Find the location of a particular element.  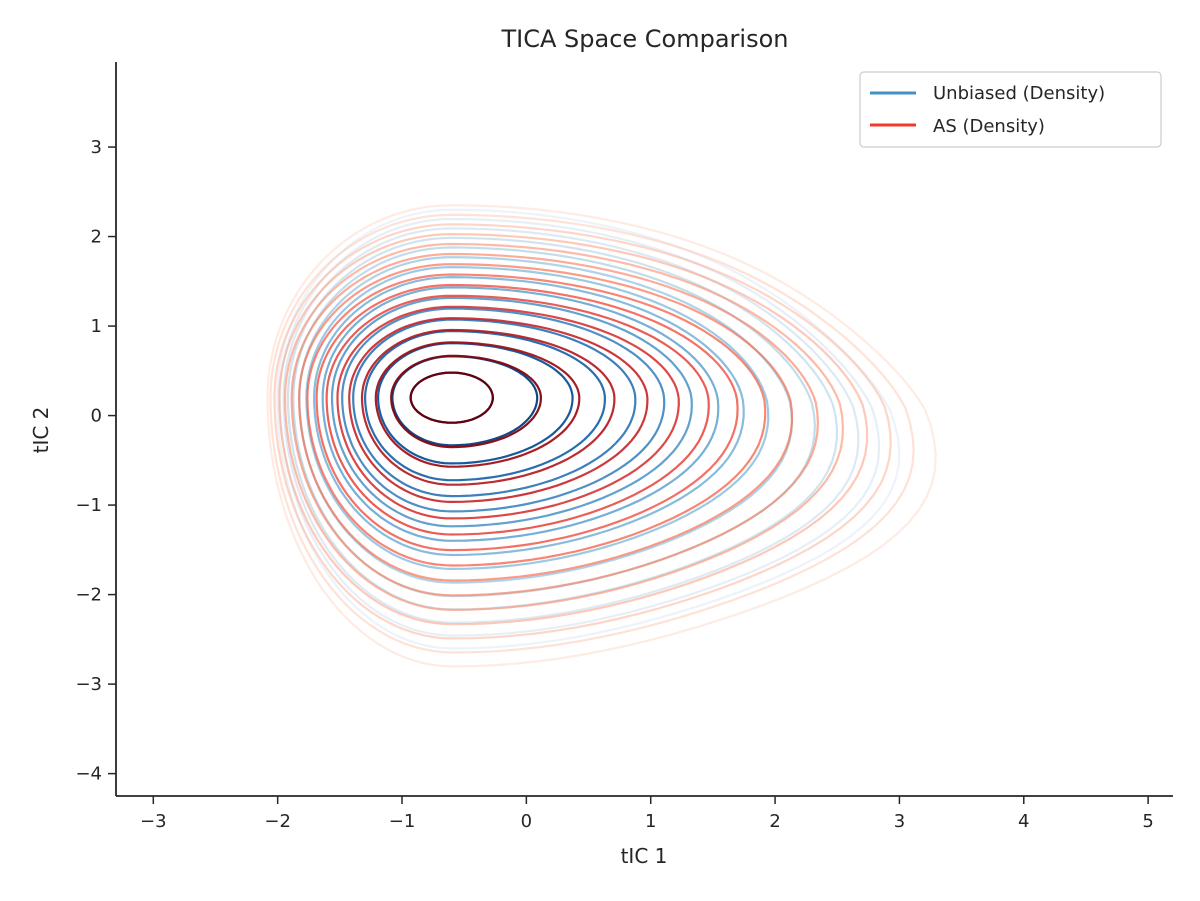

y-tick-label: −1 is located at coordinates (88, 505).